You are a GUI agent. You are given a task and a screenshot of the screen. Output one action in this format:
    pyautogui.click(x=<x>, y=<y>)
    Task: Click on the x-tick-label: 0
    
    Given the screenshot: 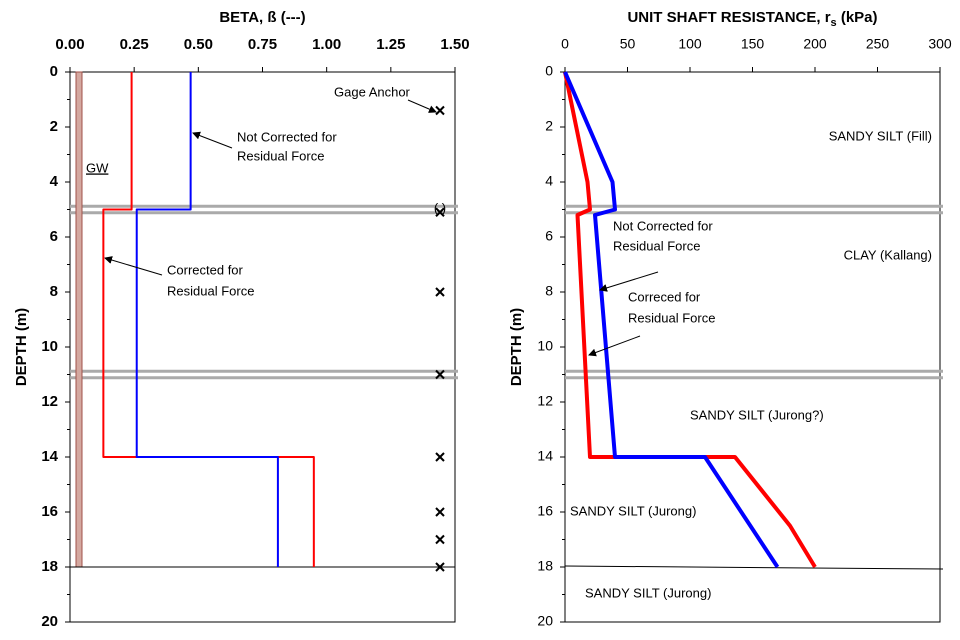 What is the action you would take?
    pyautogui.click(x=565, y=44)
    